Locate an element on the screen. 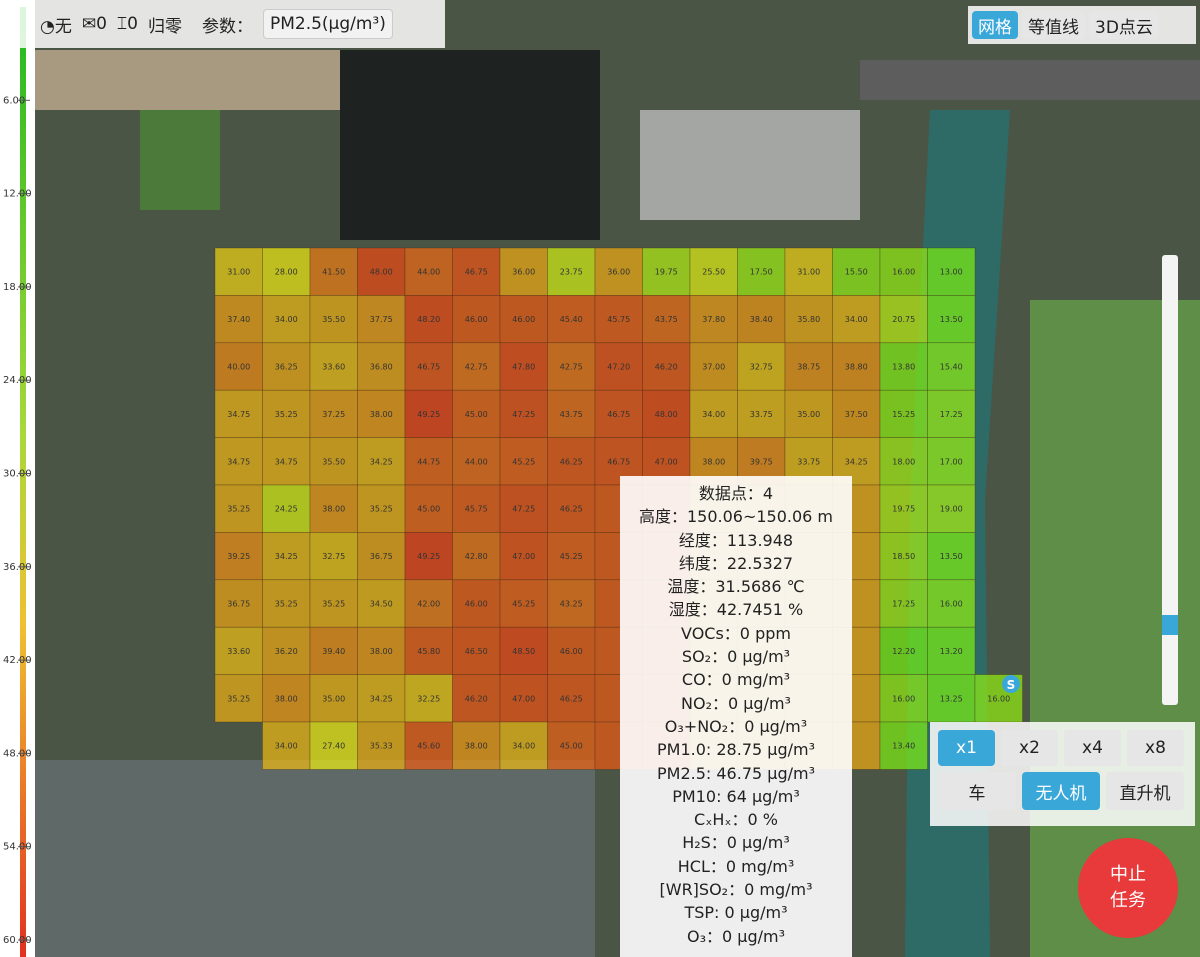 The width and height of the screenshot is (1200, 957). layer: 无 is located at coordinates (63, 26).